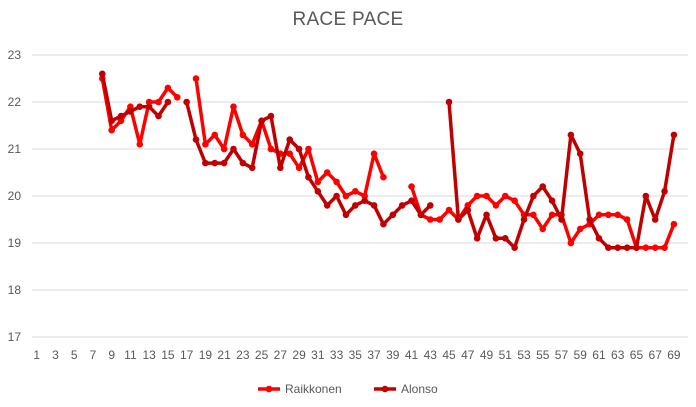 The image size is (696, 407). What do you see at coordinates (449, 355) in the screenshot?
I see `x-tick-label: 45` at bounding box center [449, 355].